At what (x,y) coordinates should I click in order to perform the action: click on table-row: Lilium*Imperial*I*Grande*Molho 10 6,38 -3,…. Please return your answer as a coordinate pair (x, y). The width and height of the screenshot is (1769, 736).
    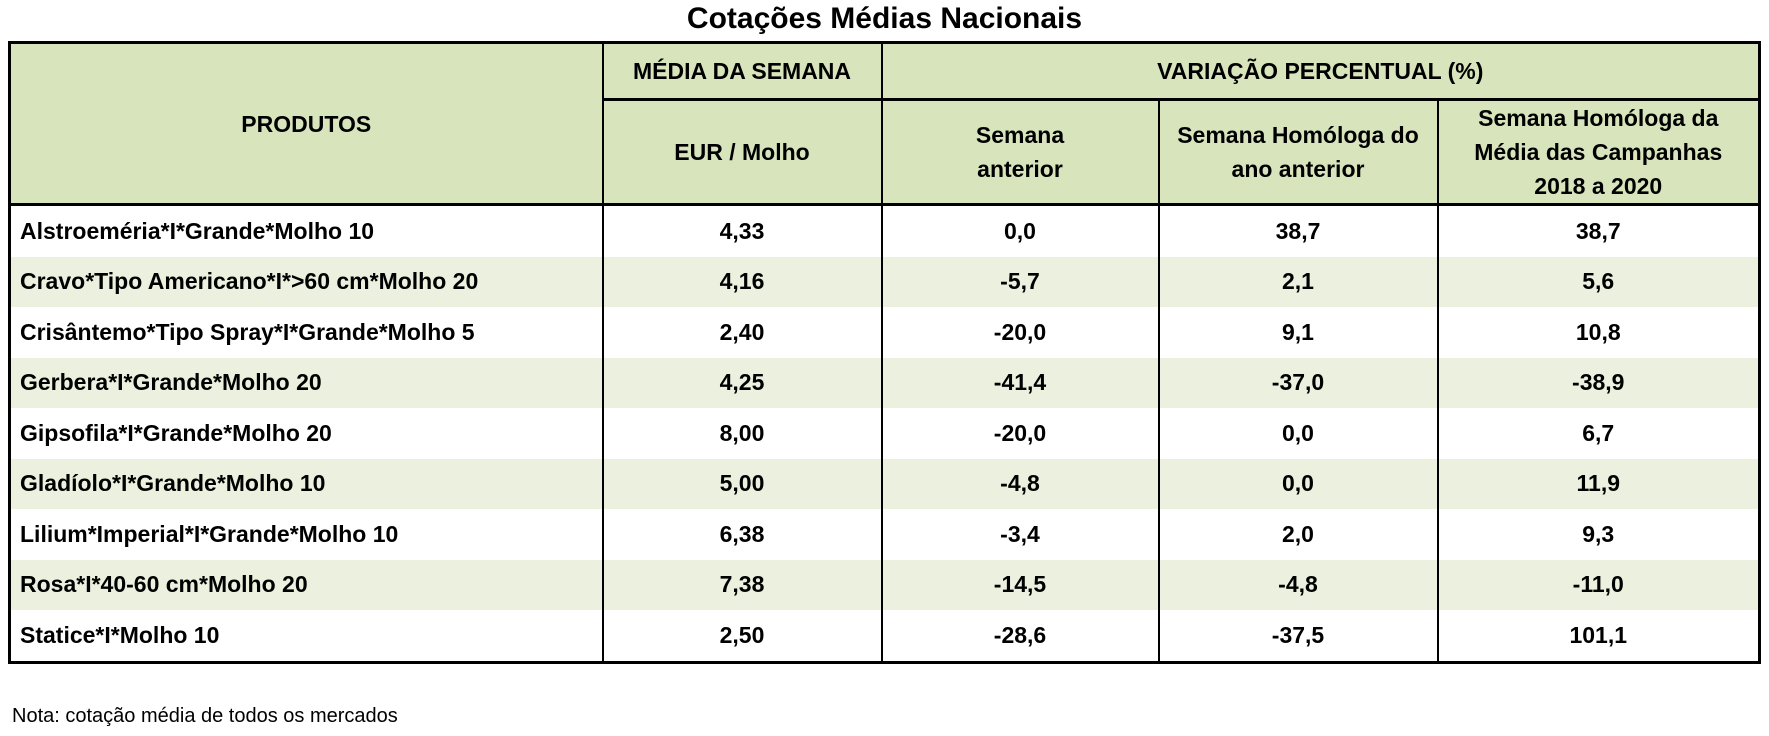
    Looking at the image, I should click on (885, 534).